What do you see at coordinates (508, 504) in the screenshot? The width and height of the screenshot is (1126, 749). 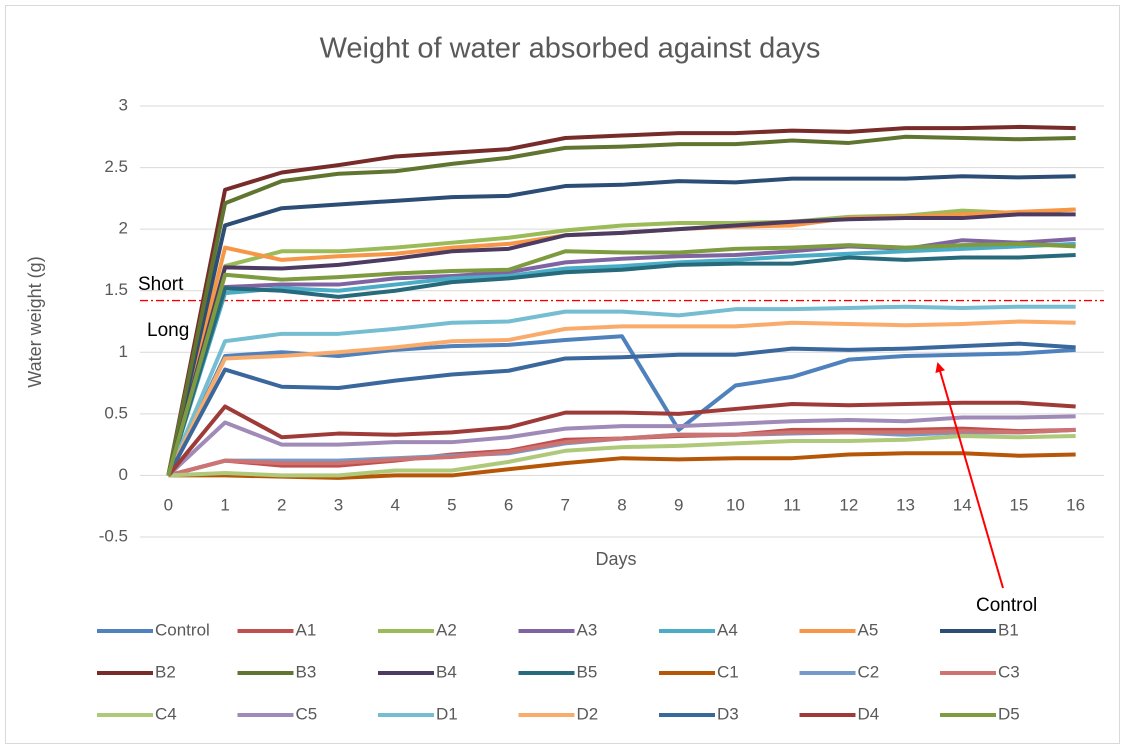 I see `x-tick-label: 6` at bounding box center [508, 504].